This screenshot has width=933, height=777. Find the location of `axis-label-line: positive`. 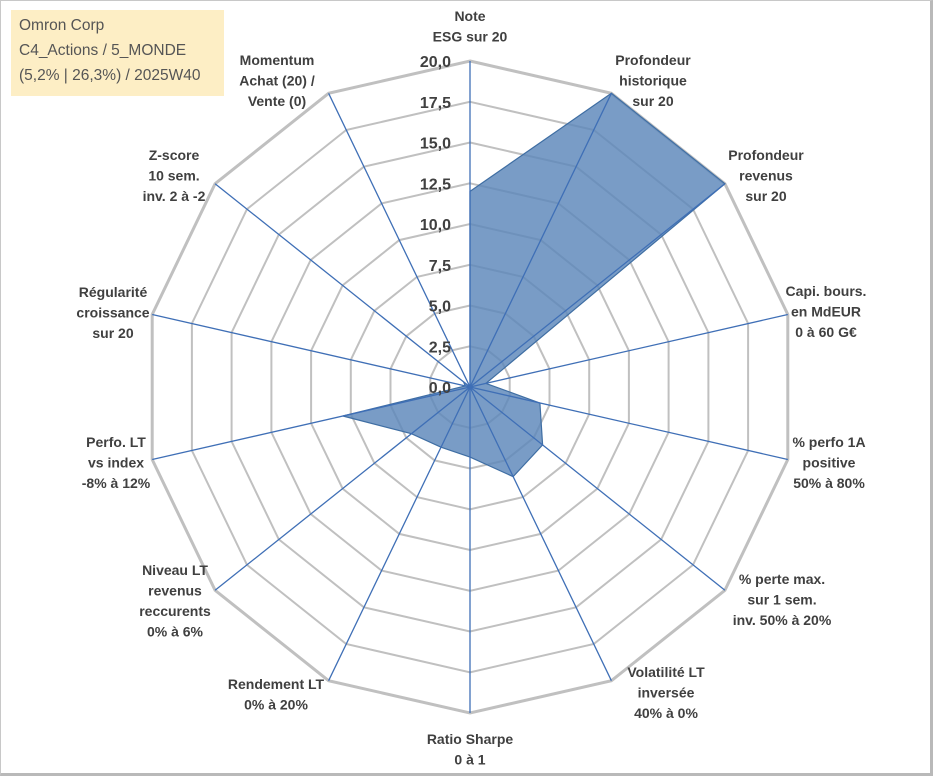

axis-label-line: positive is located at coordinates (829, 463).